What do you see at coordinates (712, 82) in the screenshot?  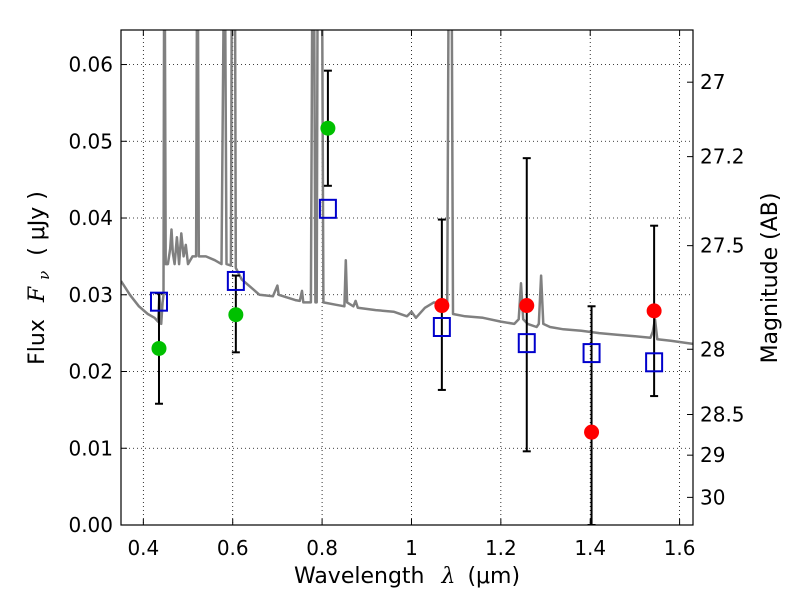 I see `y2-tick-label: 27` at bounding box center [712, 82].